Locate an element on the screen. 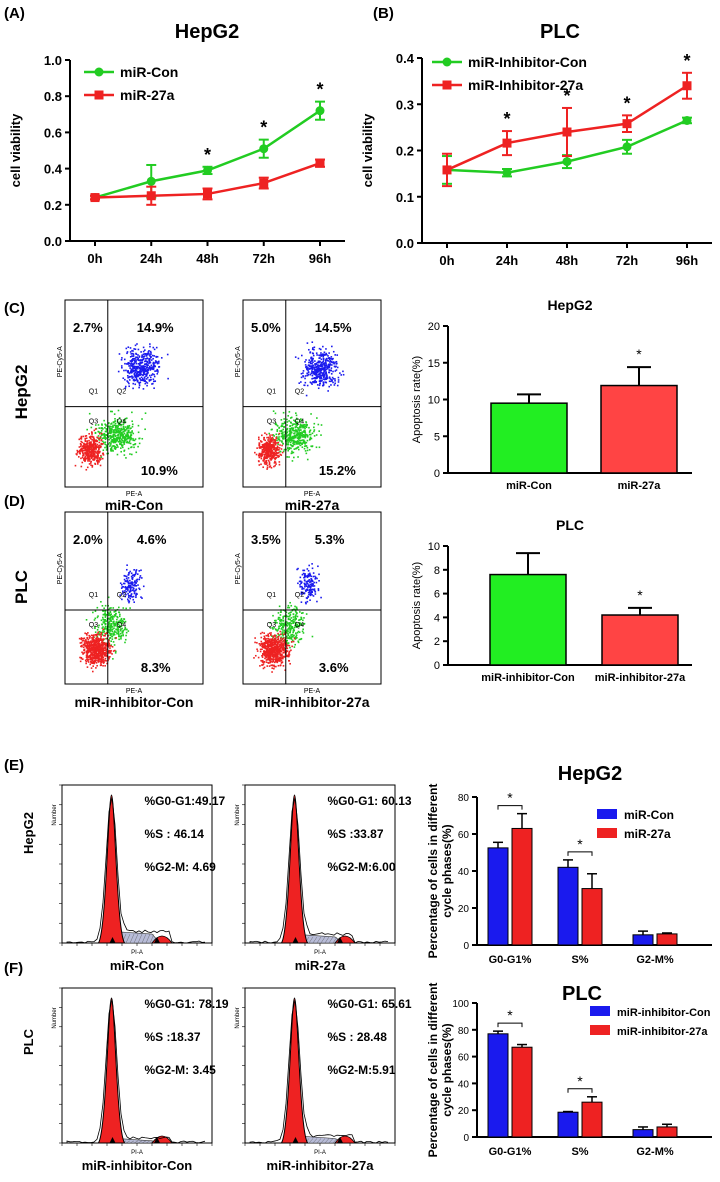  x-tick-label: S% is located at coordinates (579, 960).